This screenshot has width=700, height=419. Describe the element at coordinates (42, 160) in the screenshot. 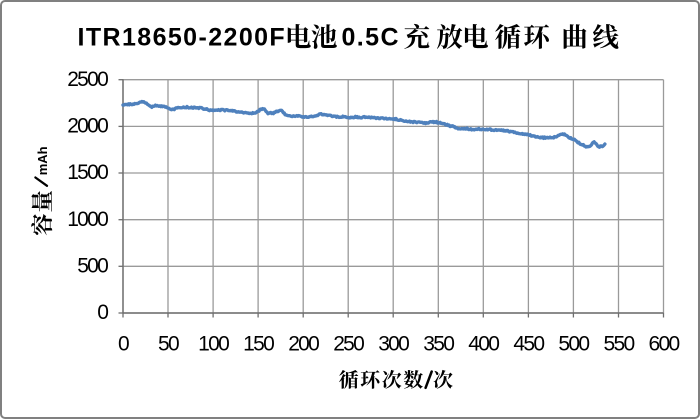

I see `svg-text: mAh` at that location.